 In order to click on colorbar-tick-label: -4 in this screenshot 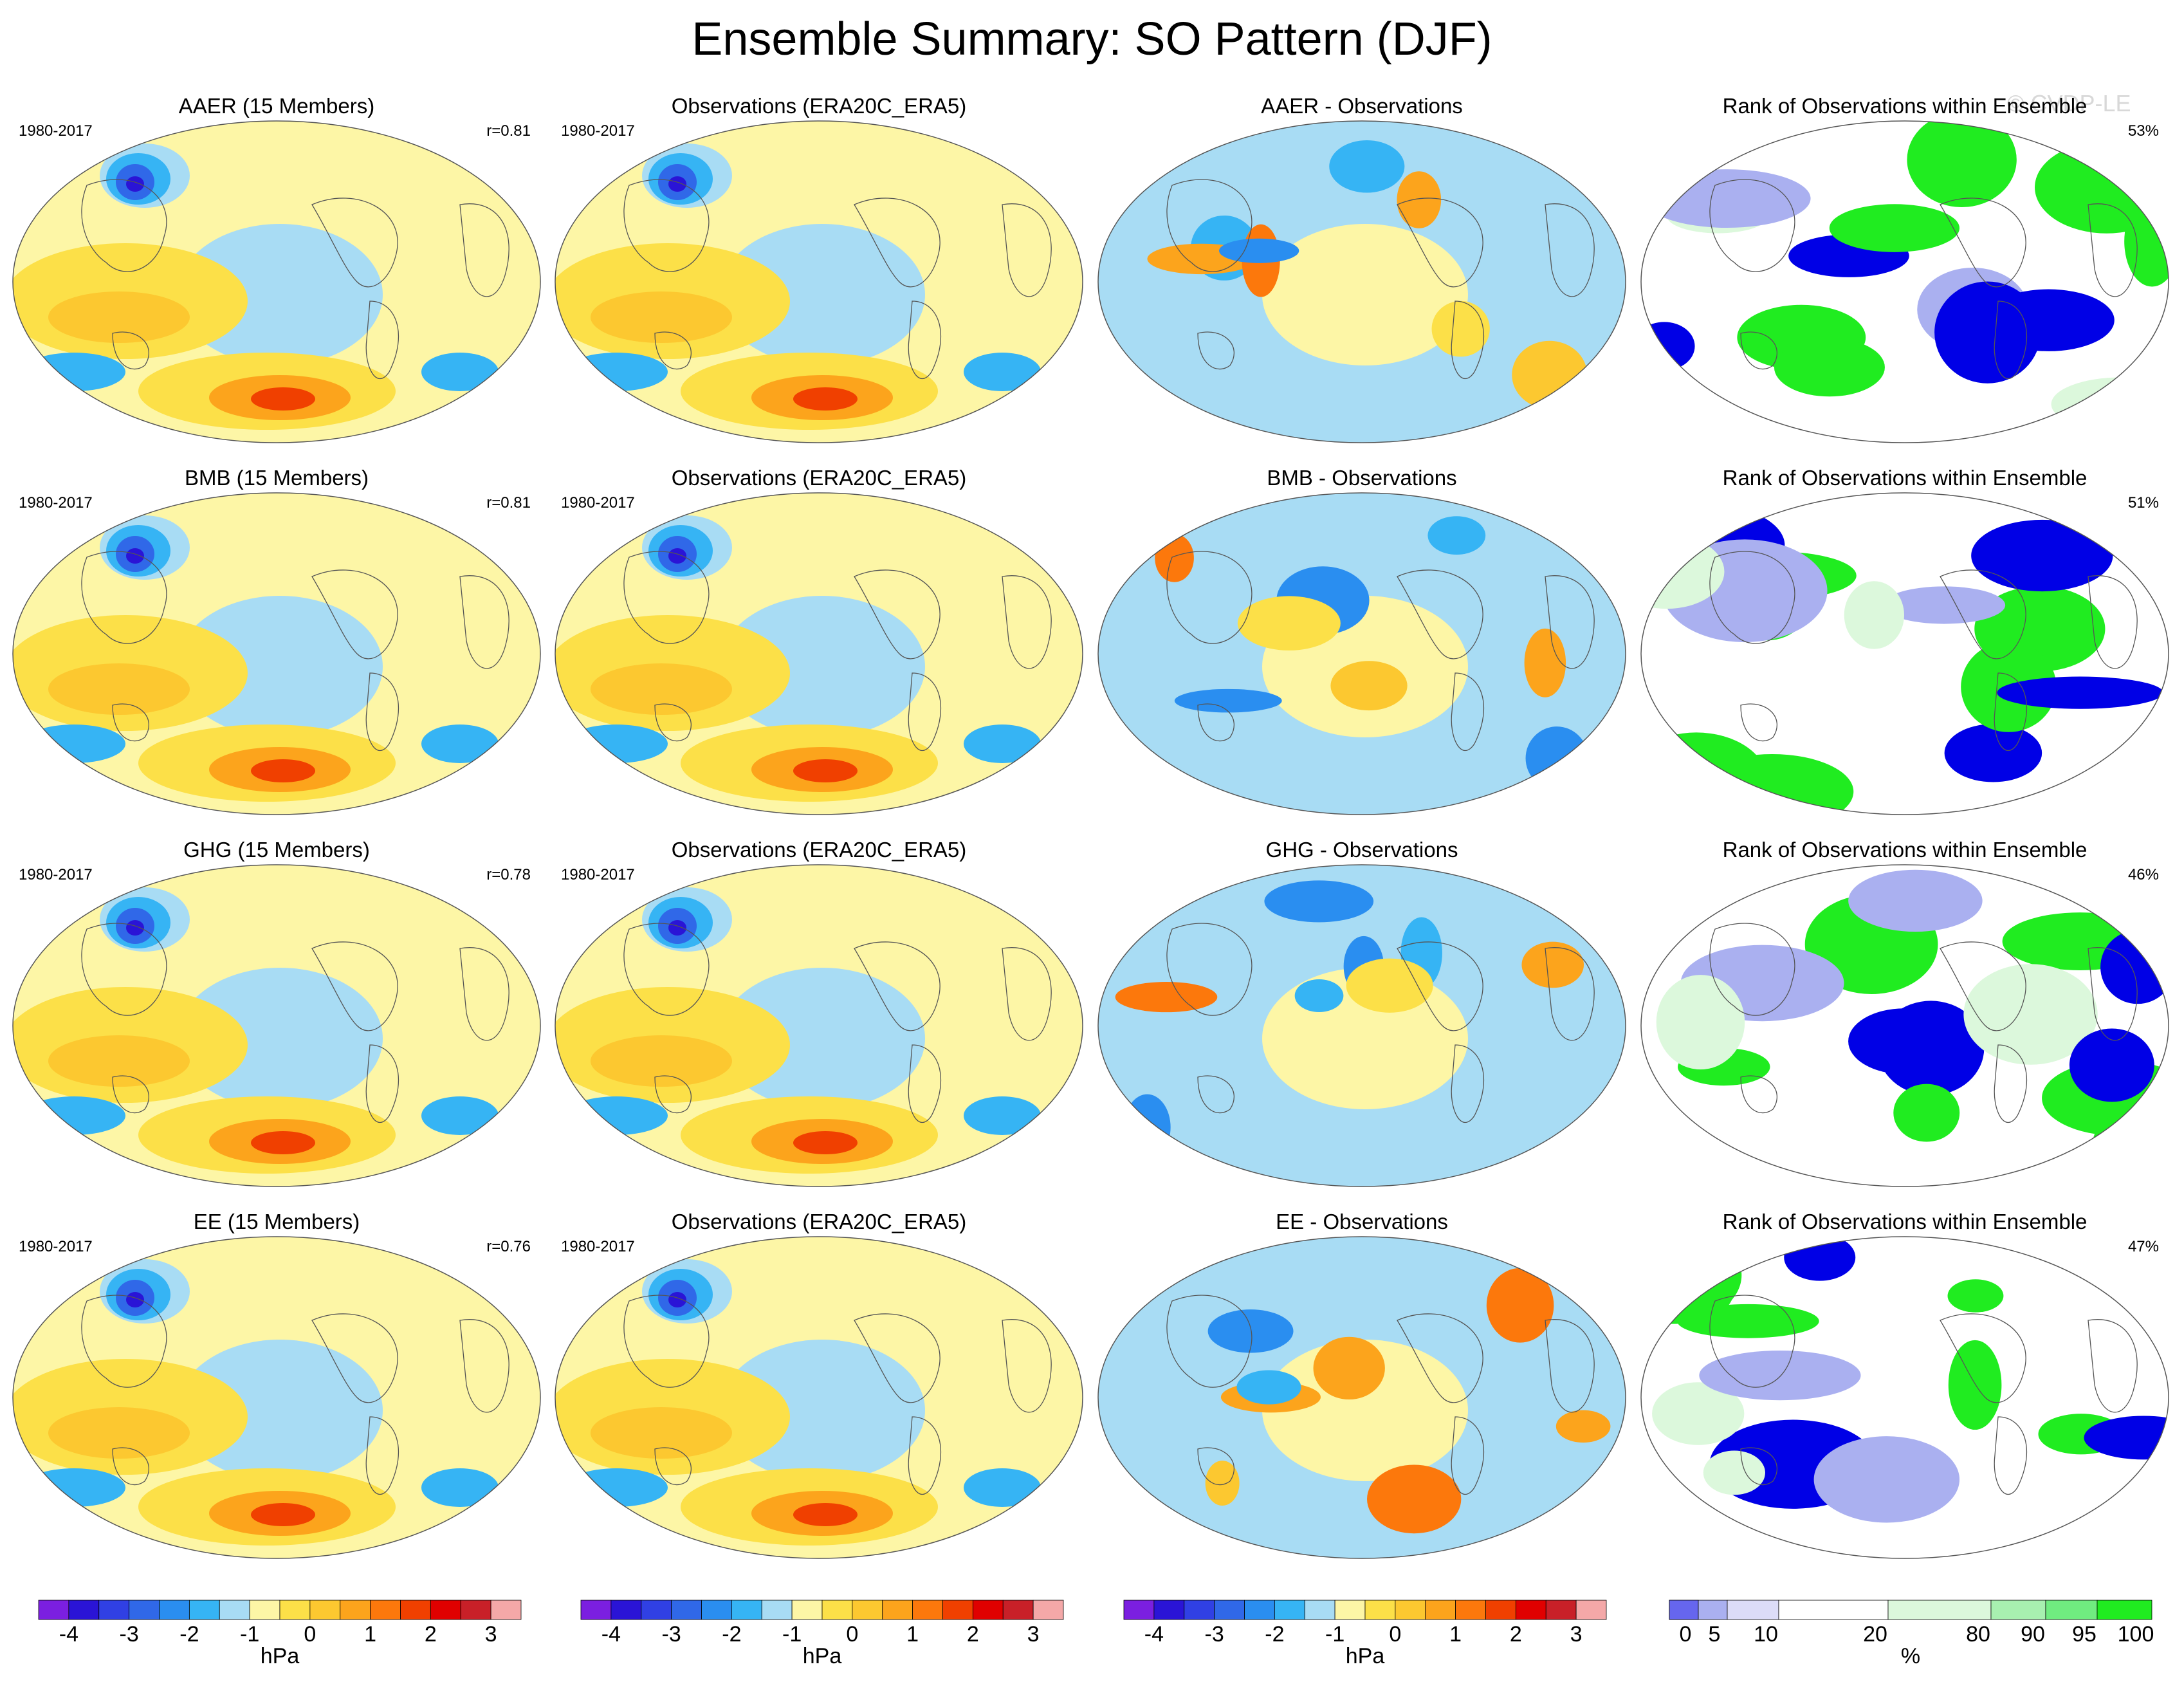, I will do `click(68, 1633)`.